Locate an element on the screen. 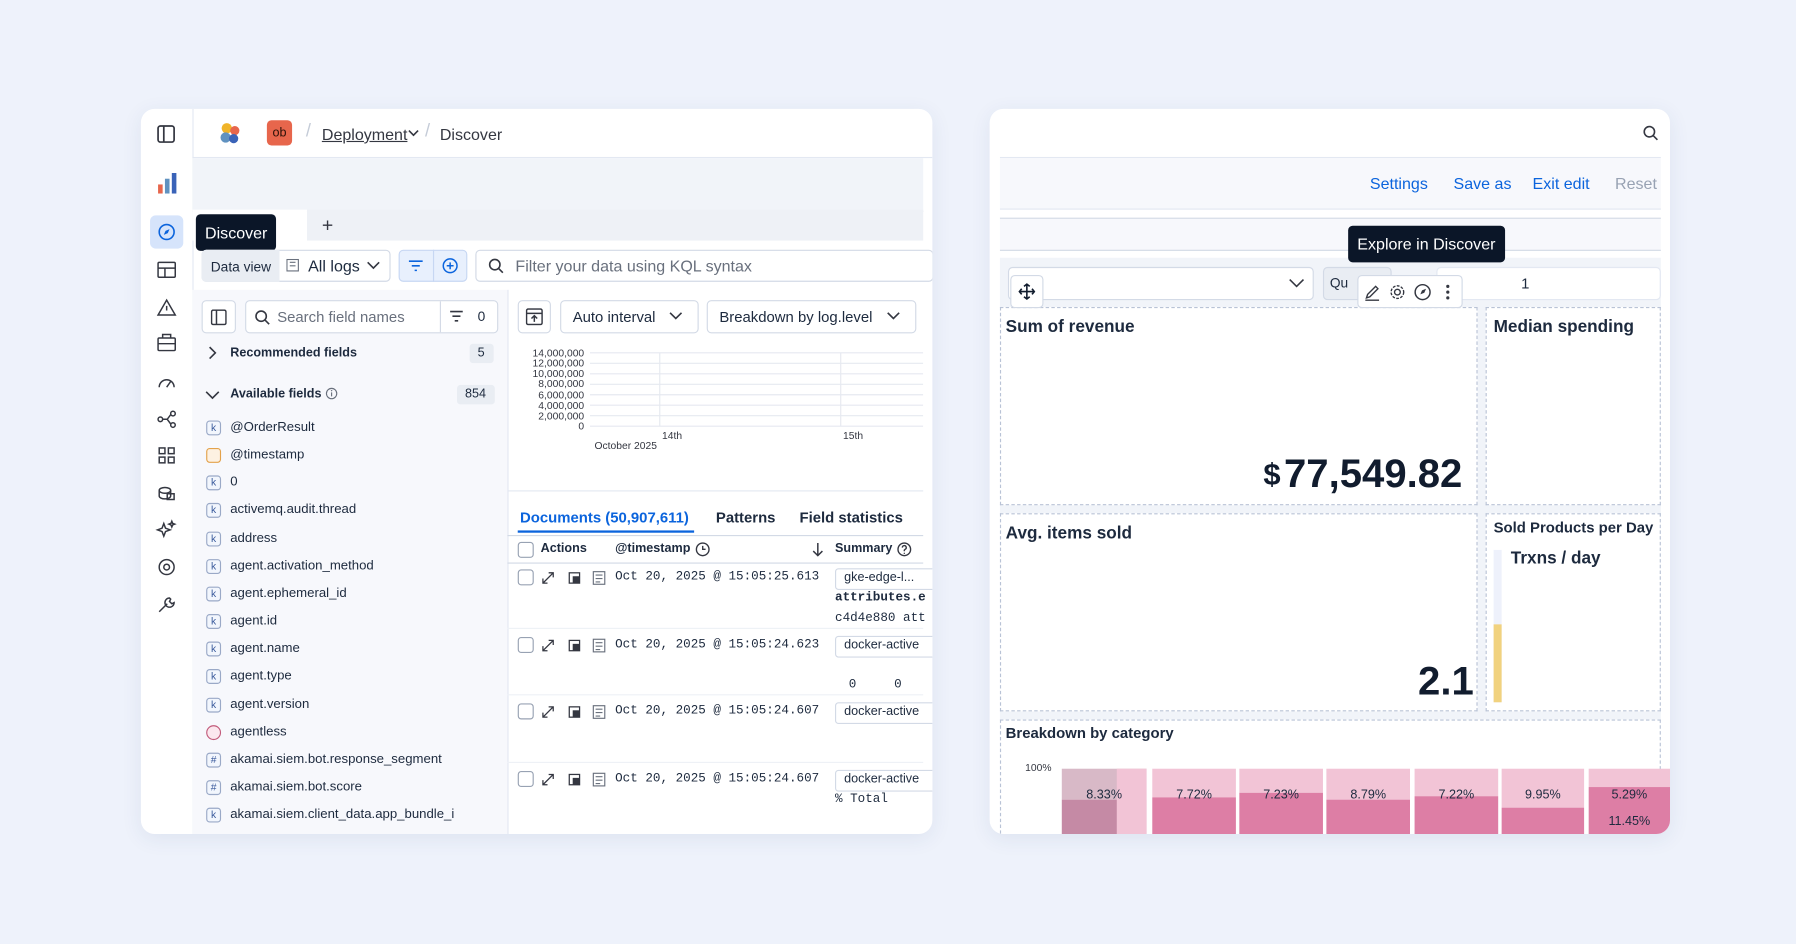 Image resolution: width=1796 pixels, height=944 pixels. breadcrumb-chevron is located at coordinates (413, 132).